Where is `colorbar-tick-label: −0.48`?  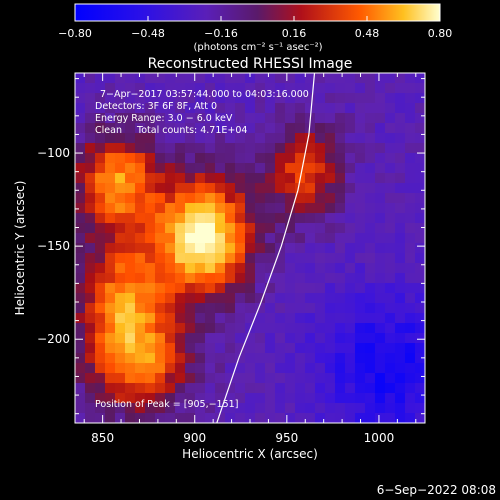 colorbar-tick-label: −0.48 is located at coordinates (148, 33).